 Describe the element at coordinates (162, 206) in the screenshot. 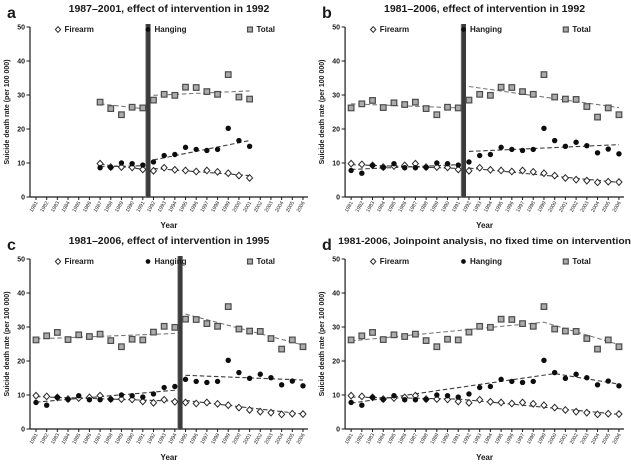

I see `x-tick-label: 1993` at that location.